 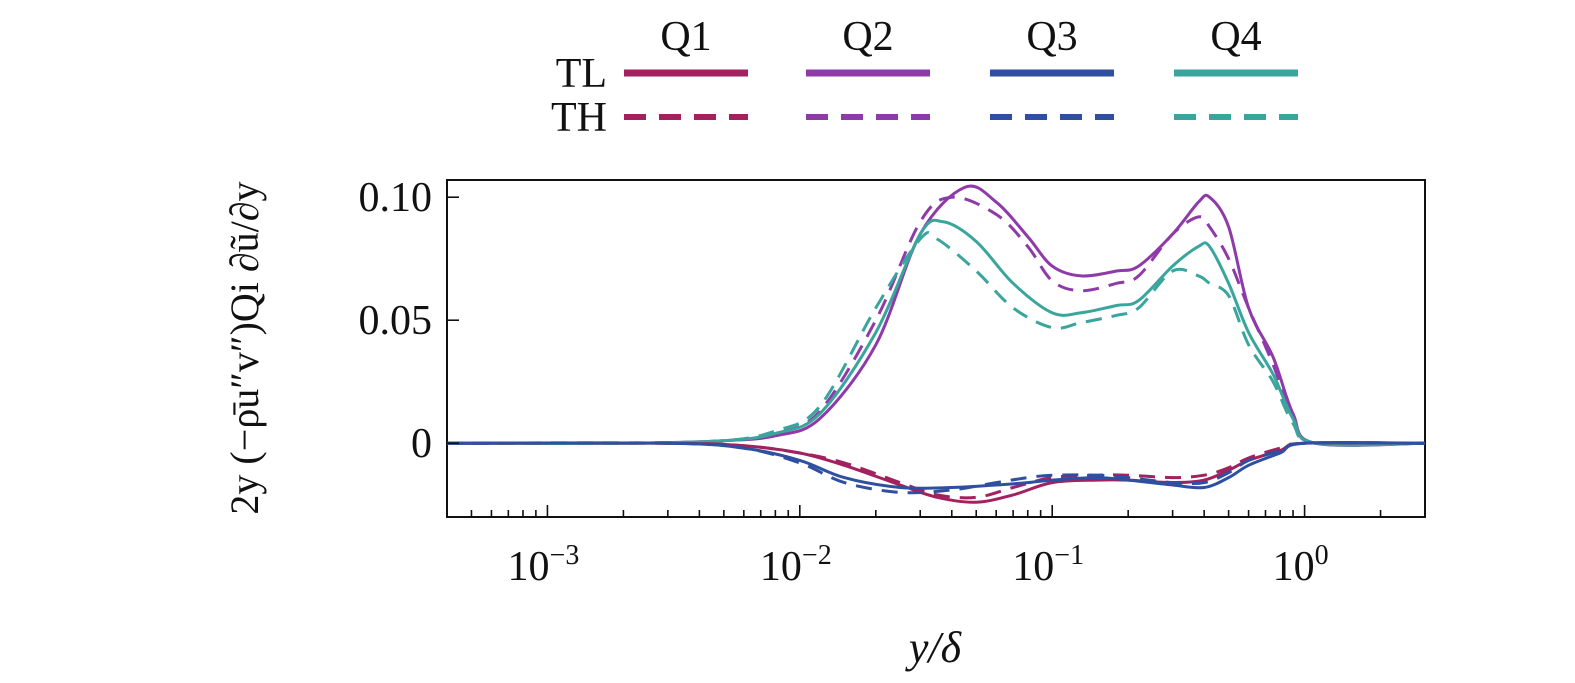 What do you see at coordinates (817, 555) in the screenshot?
I see `x-tick-exponent: −2` at bounding box center [817, 555].